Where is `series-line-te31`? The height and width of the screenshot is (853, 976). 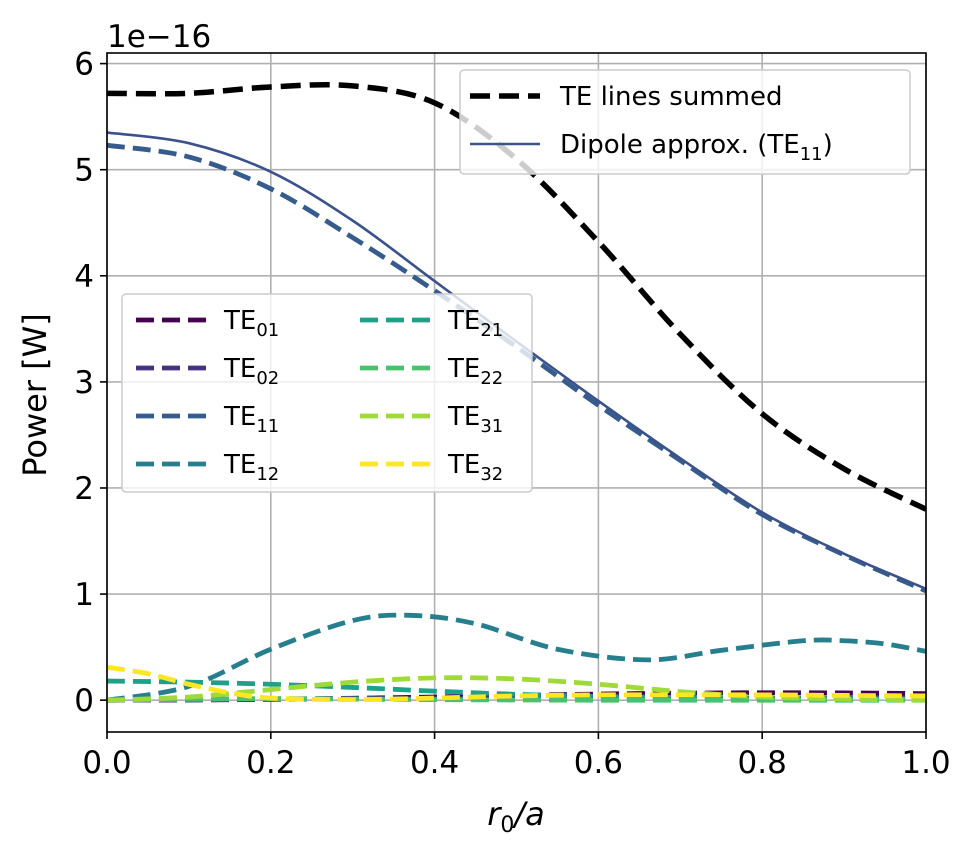 series-line-te31 is located at coordinates (516, 689).